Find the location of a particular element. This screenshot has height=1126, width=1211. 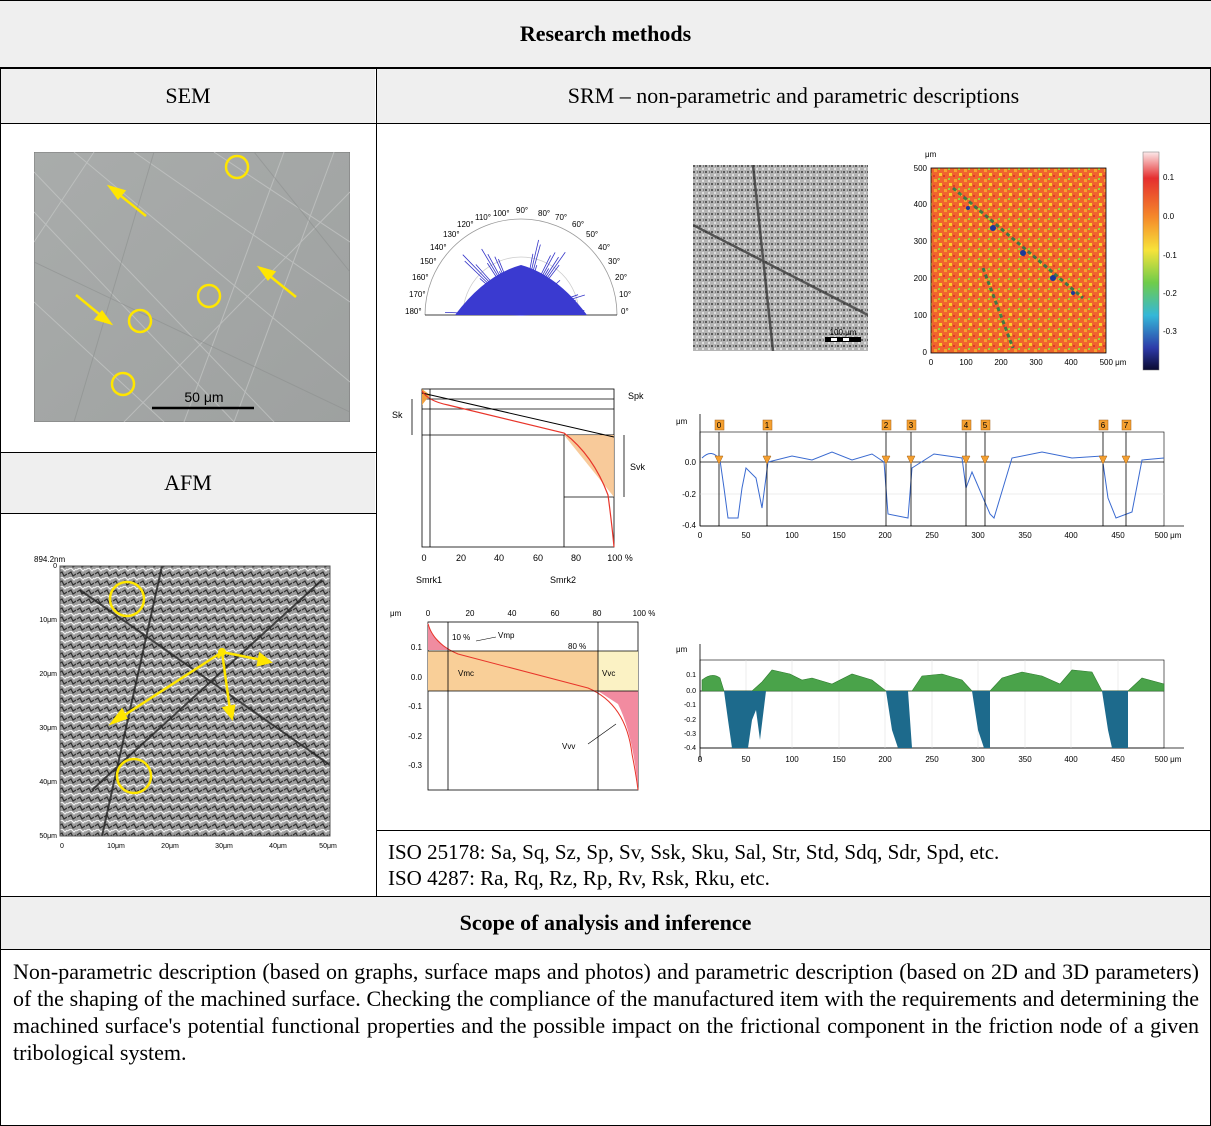

area-profile-x-tick: 350 is located at coordinates (1025, 759).